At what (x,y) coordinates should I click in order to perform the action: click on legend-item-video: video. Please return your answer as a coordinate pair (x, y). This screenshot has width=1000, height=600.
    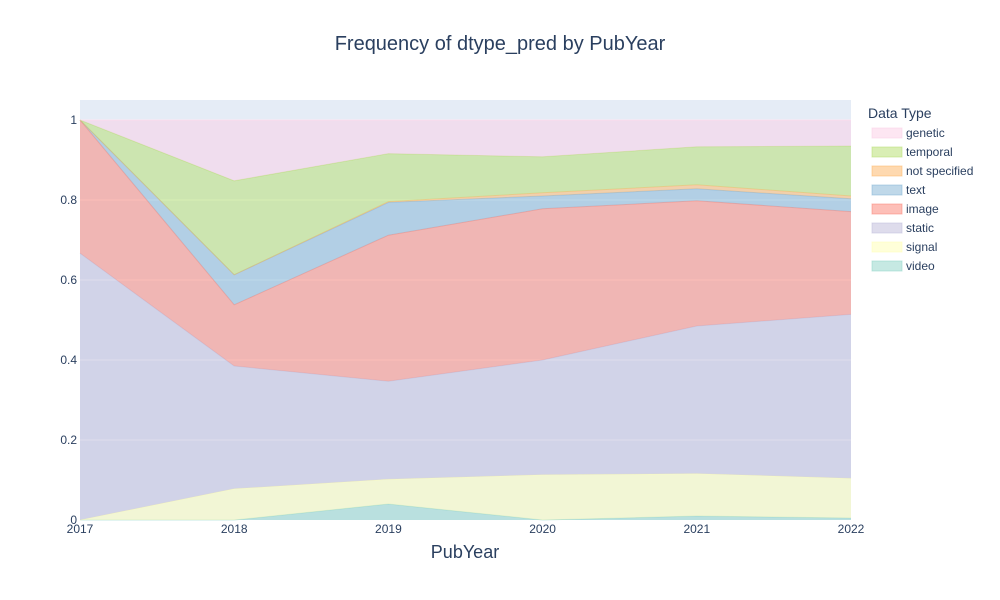
    Looking at the image, I should click on (903, 266).